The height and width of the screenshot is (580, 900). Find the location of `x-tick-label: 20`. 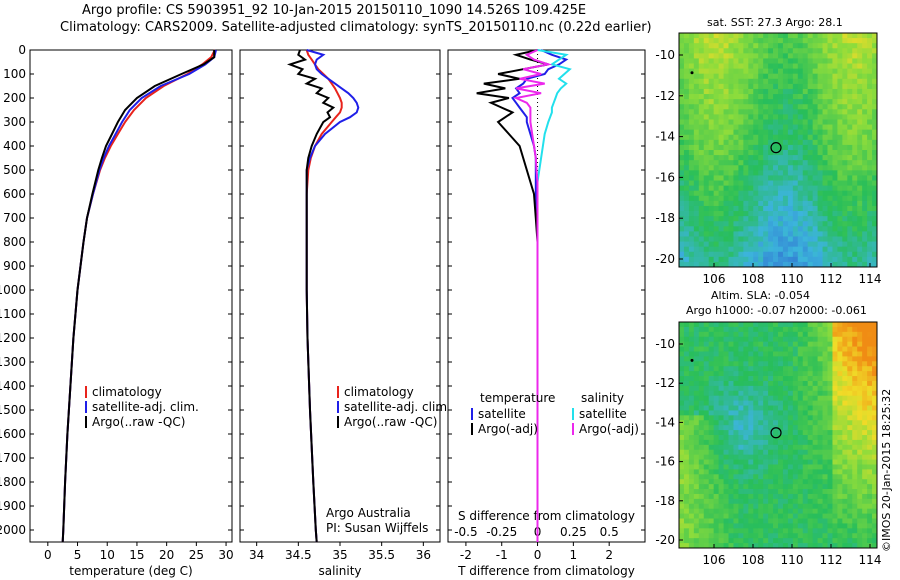

x-tick-label: 20 is located at coordinates (166, 555).